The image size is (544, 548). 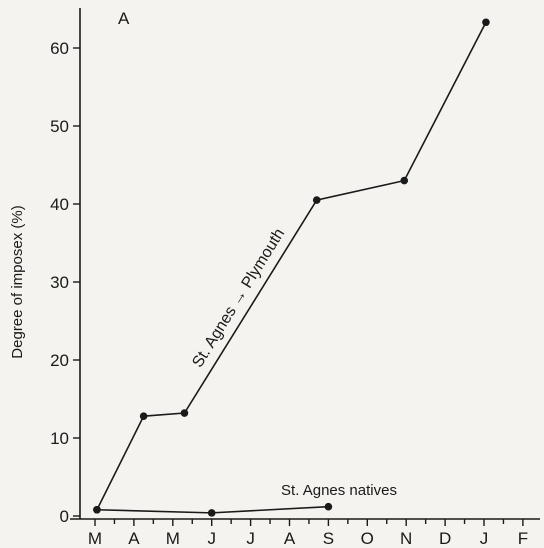 I want to click on y-tick-label: 30, so click(x=59, y=282).